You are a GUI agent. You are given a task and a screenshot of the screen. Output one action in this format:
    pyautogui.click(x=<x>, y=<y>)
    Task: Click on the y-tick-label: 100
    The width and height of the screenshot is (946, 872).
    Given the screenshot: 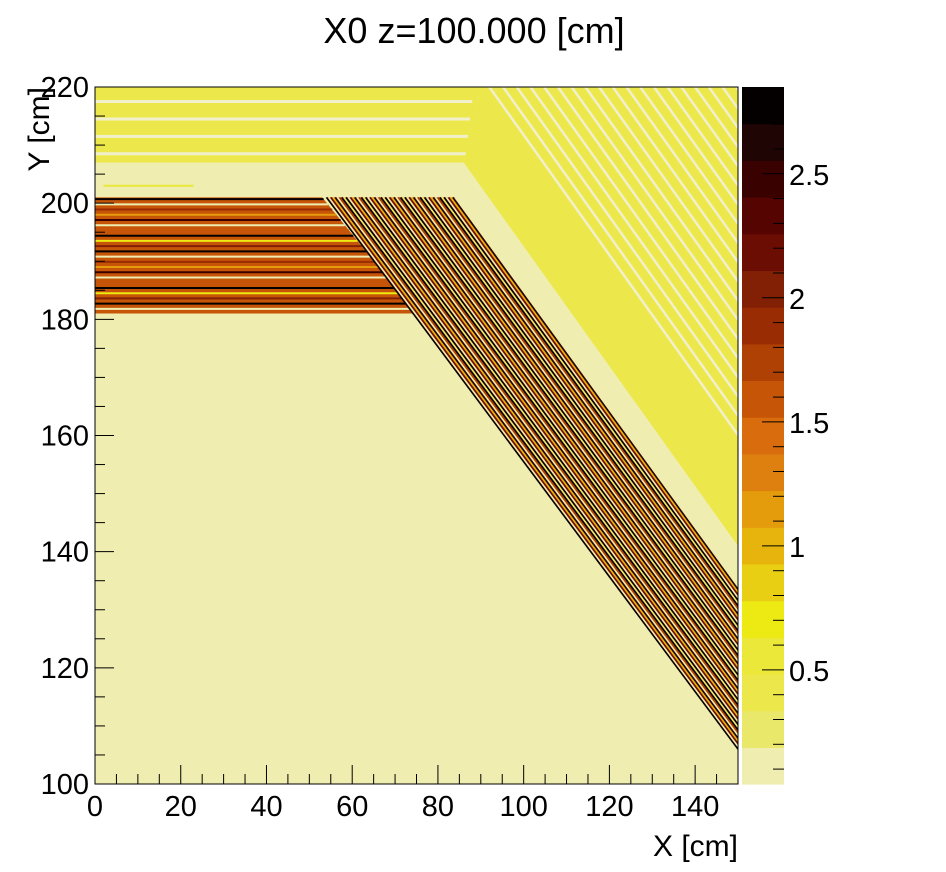 What is the action you would take?
    pyautogui.click(x=65, y=785)
    